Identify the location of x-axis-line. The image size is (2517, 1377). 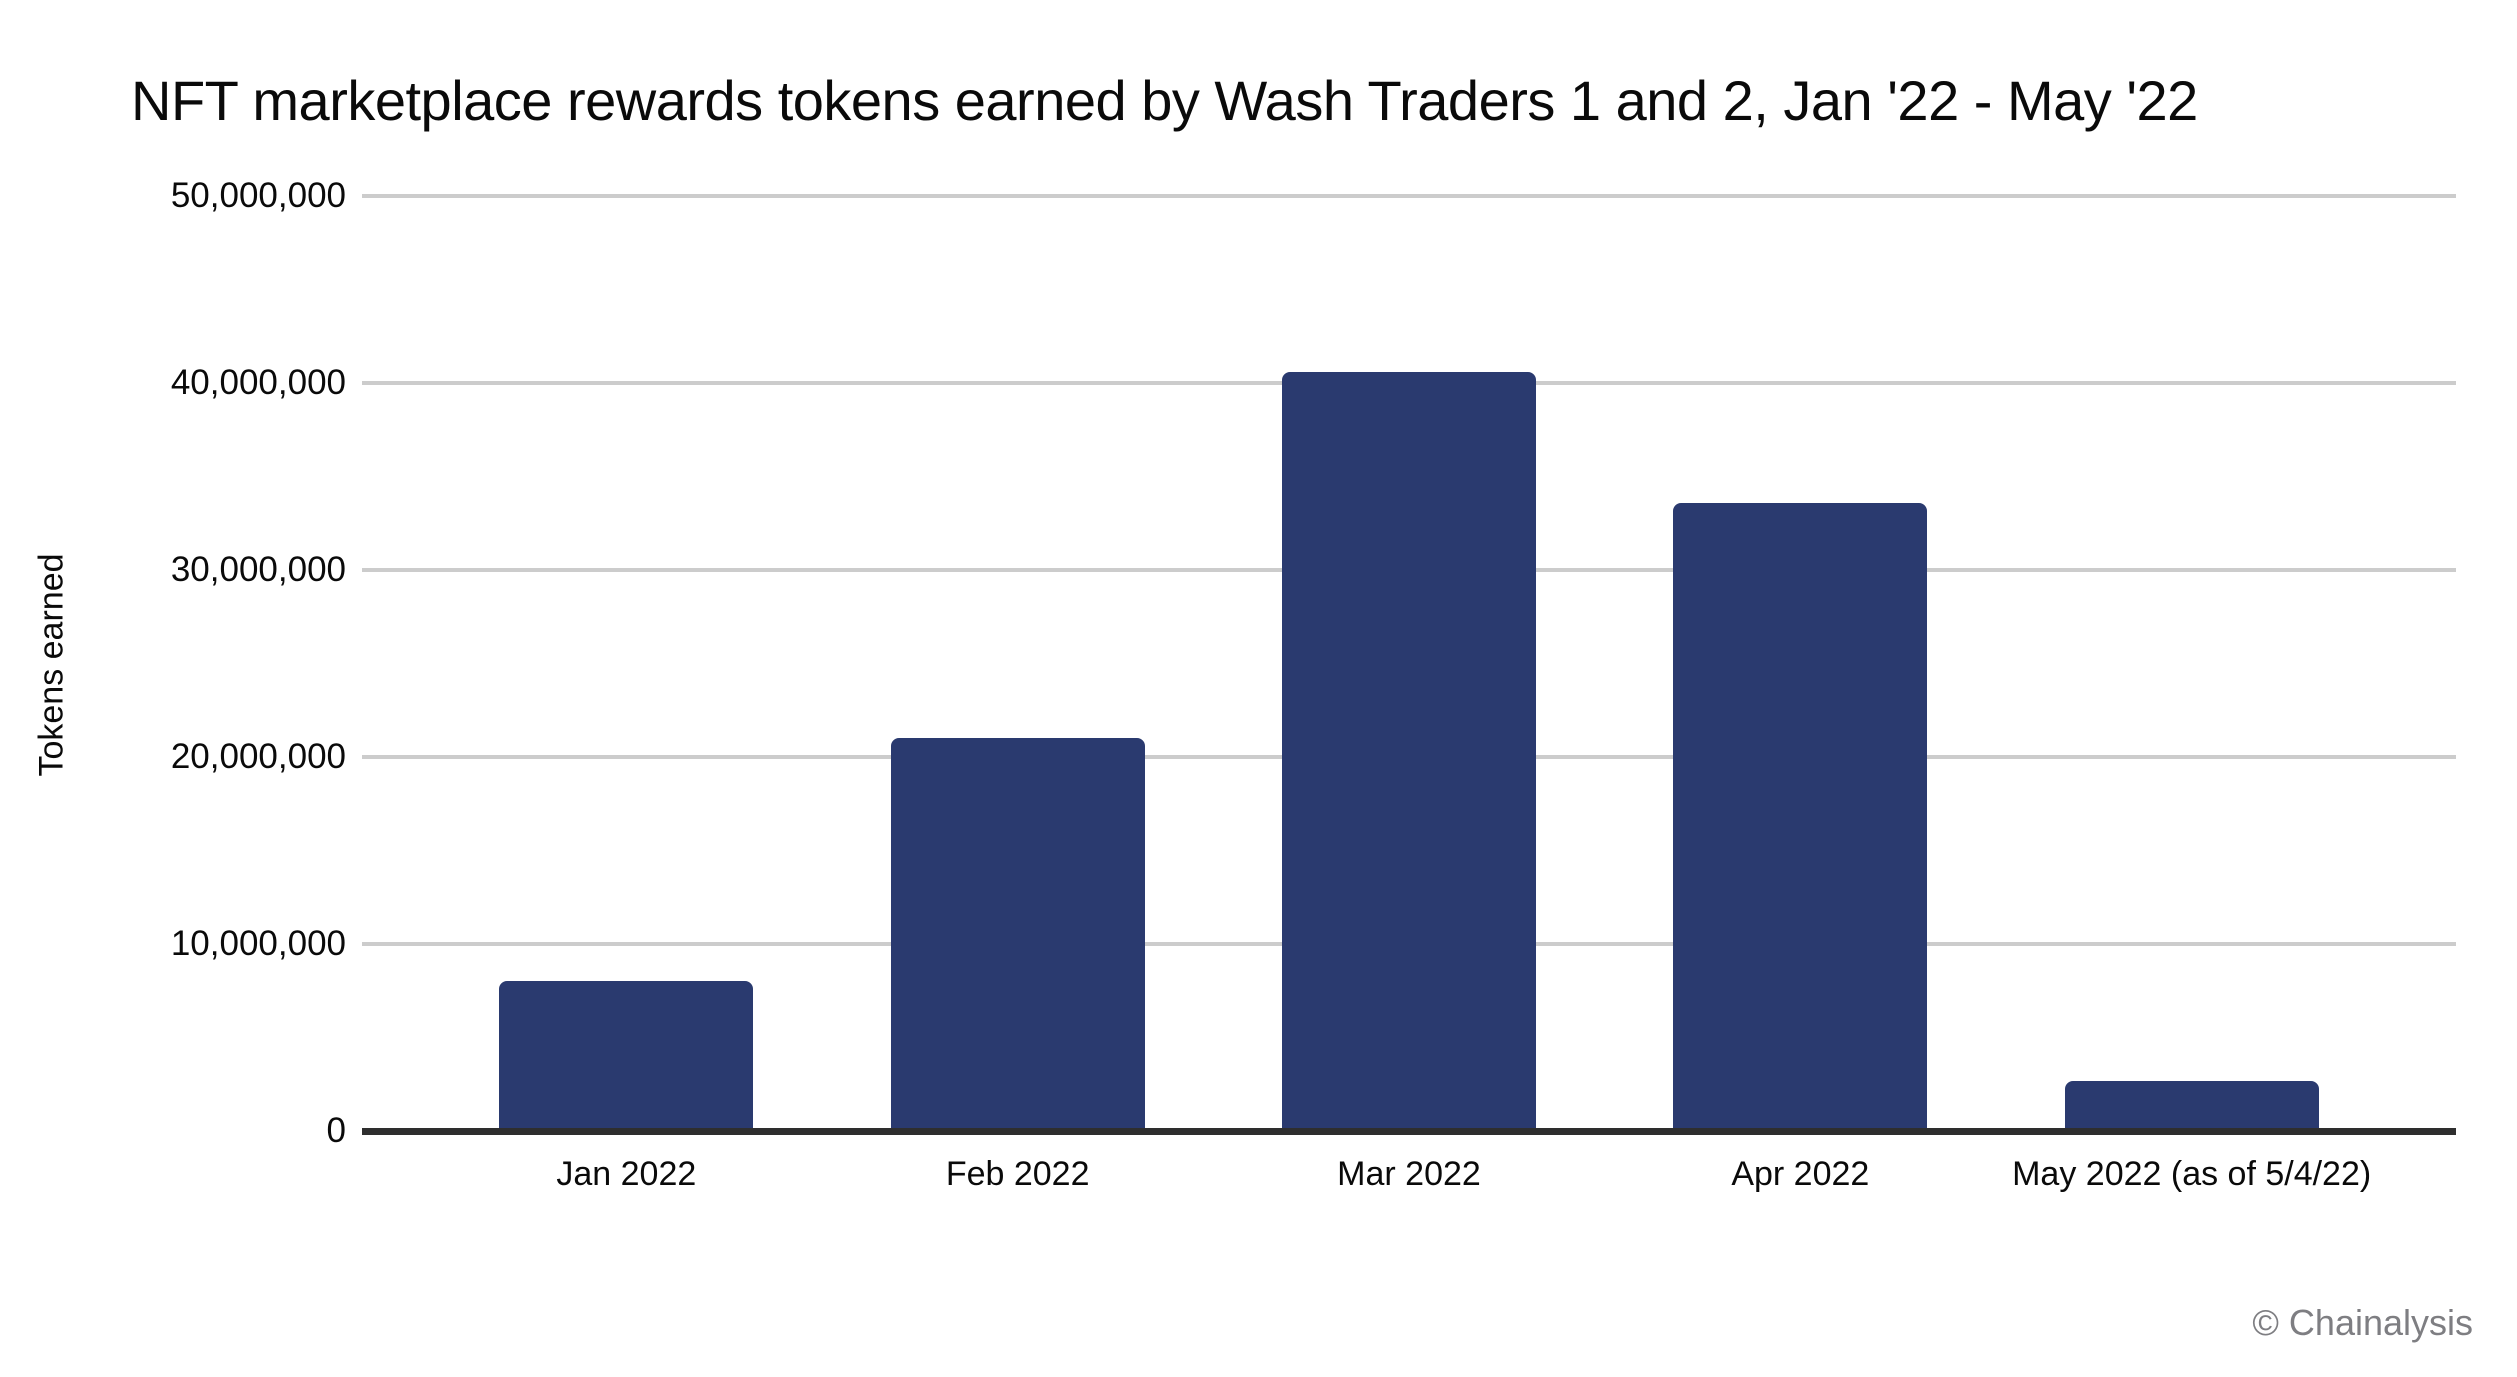
(1409, 1131).